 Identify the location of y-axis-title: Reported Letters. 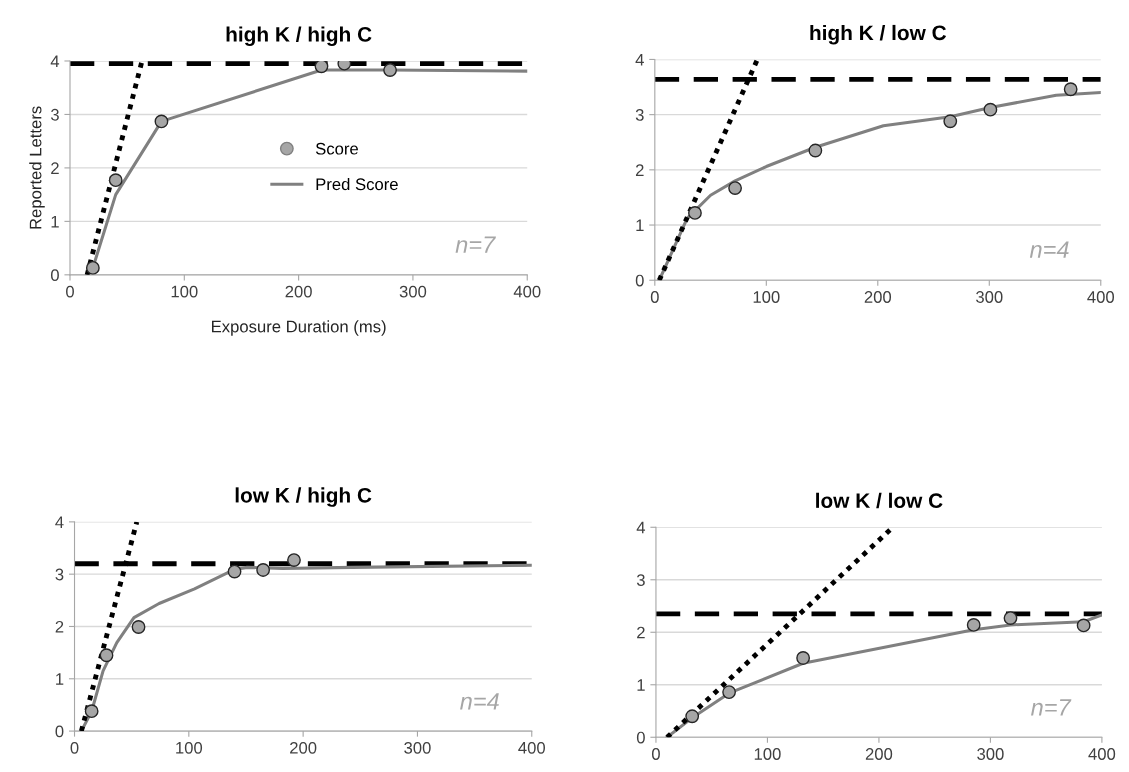
(37, 167).